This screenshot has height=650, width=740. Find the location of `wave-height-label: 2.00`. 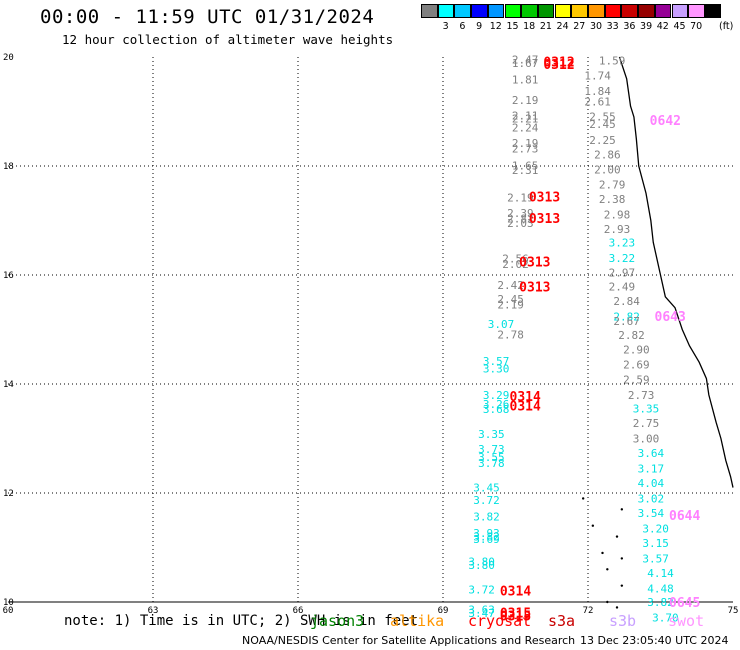

wave-height-label: 2.00 is located at coordinates (607, 169).